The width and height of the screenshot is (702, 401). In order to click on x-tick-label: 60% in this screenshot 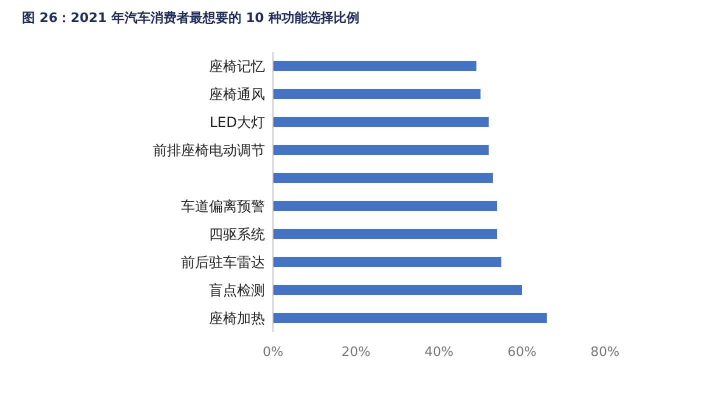, I will do `click(522, 352)`.